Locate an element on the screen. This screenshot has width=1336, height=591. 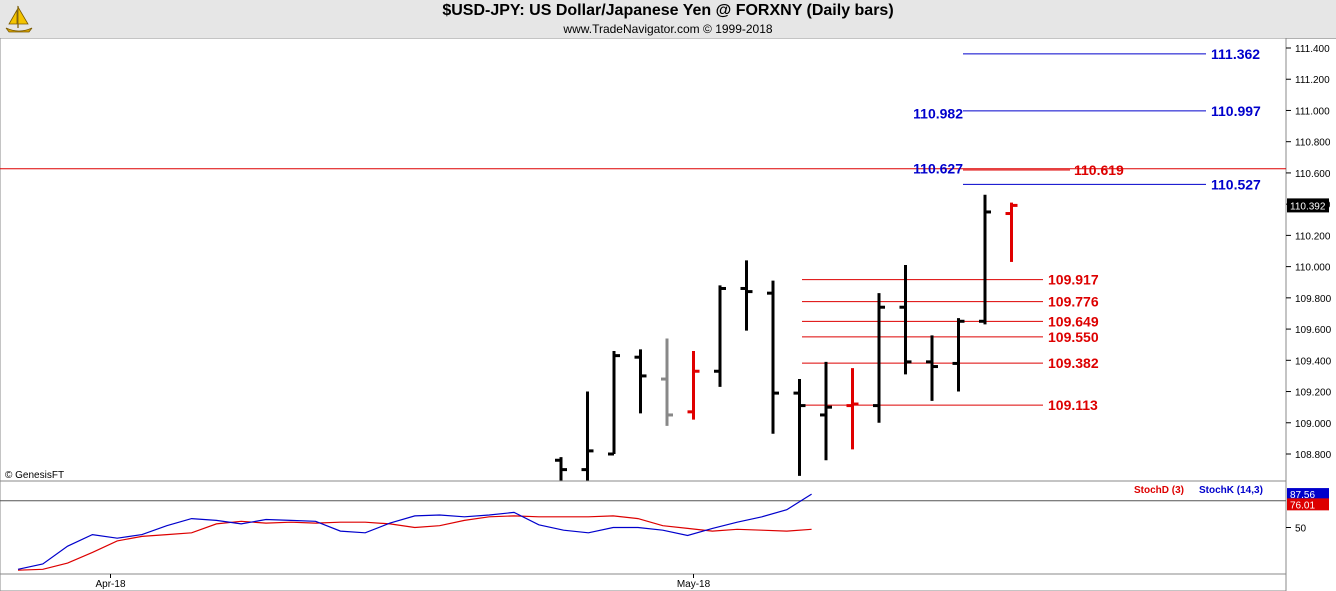
level-label: 109.113 is located at coordinates (1073, 405).